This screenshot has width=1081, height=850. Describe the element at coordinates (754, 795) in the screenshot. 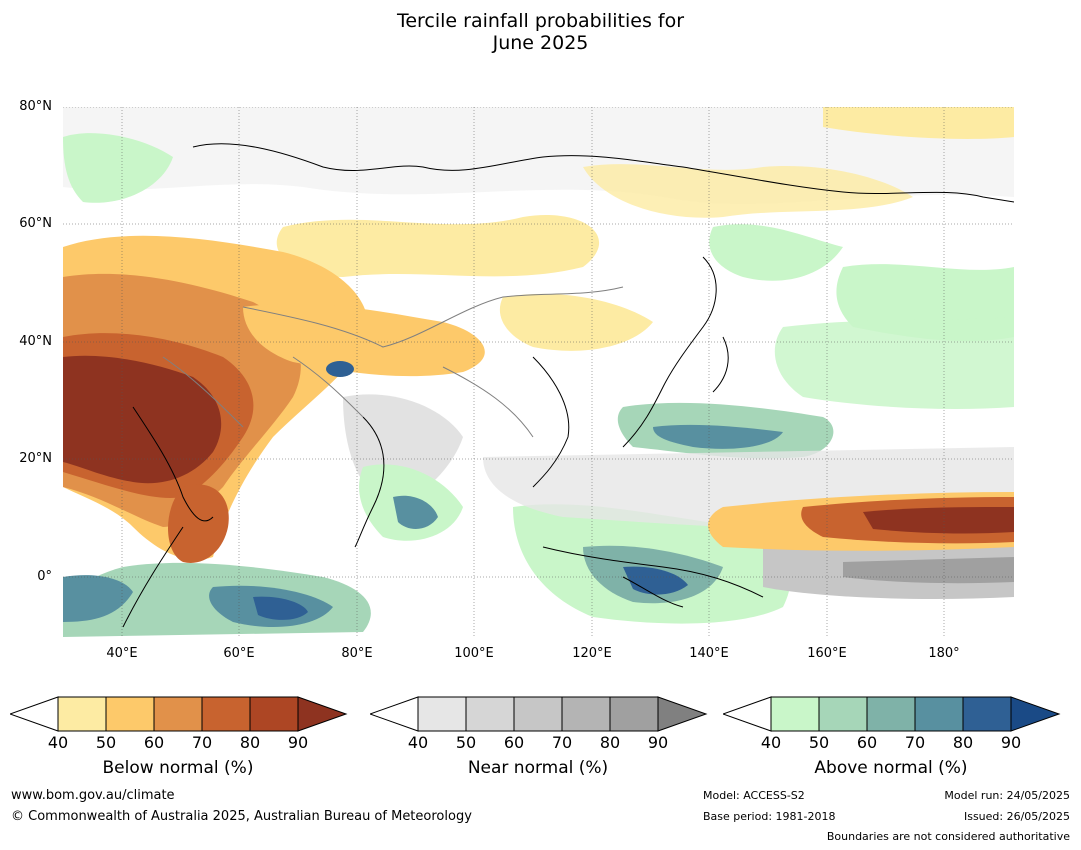

I see `model-name: Model: ACCESS-S2` at that location.